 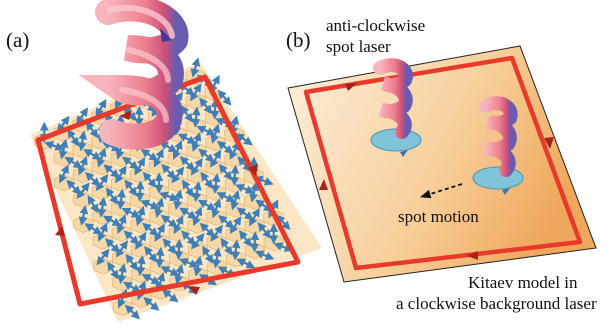 What do you see at coordinates (496, 303) in the screenshot?
I see `model-label-line2: a clockwise background laser` at bounding box center [496, 303].